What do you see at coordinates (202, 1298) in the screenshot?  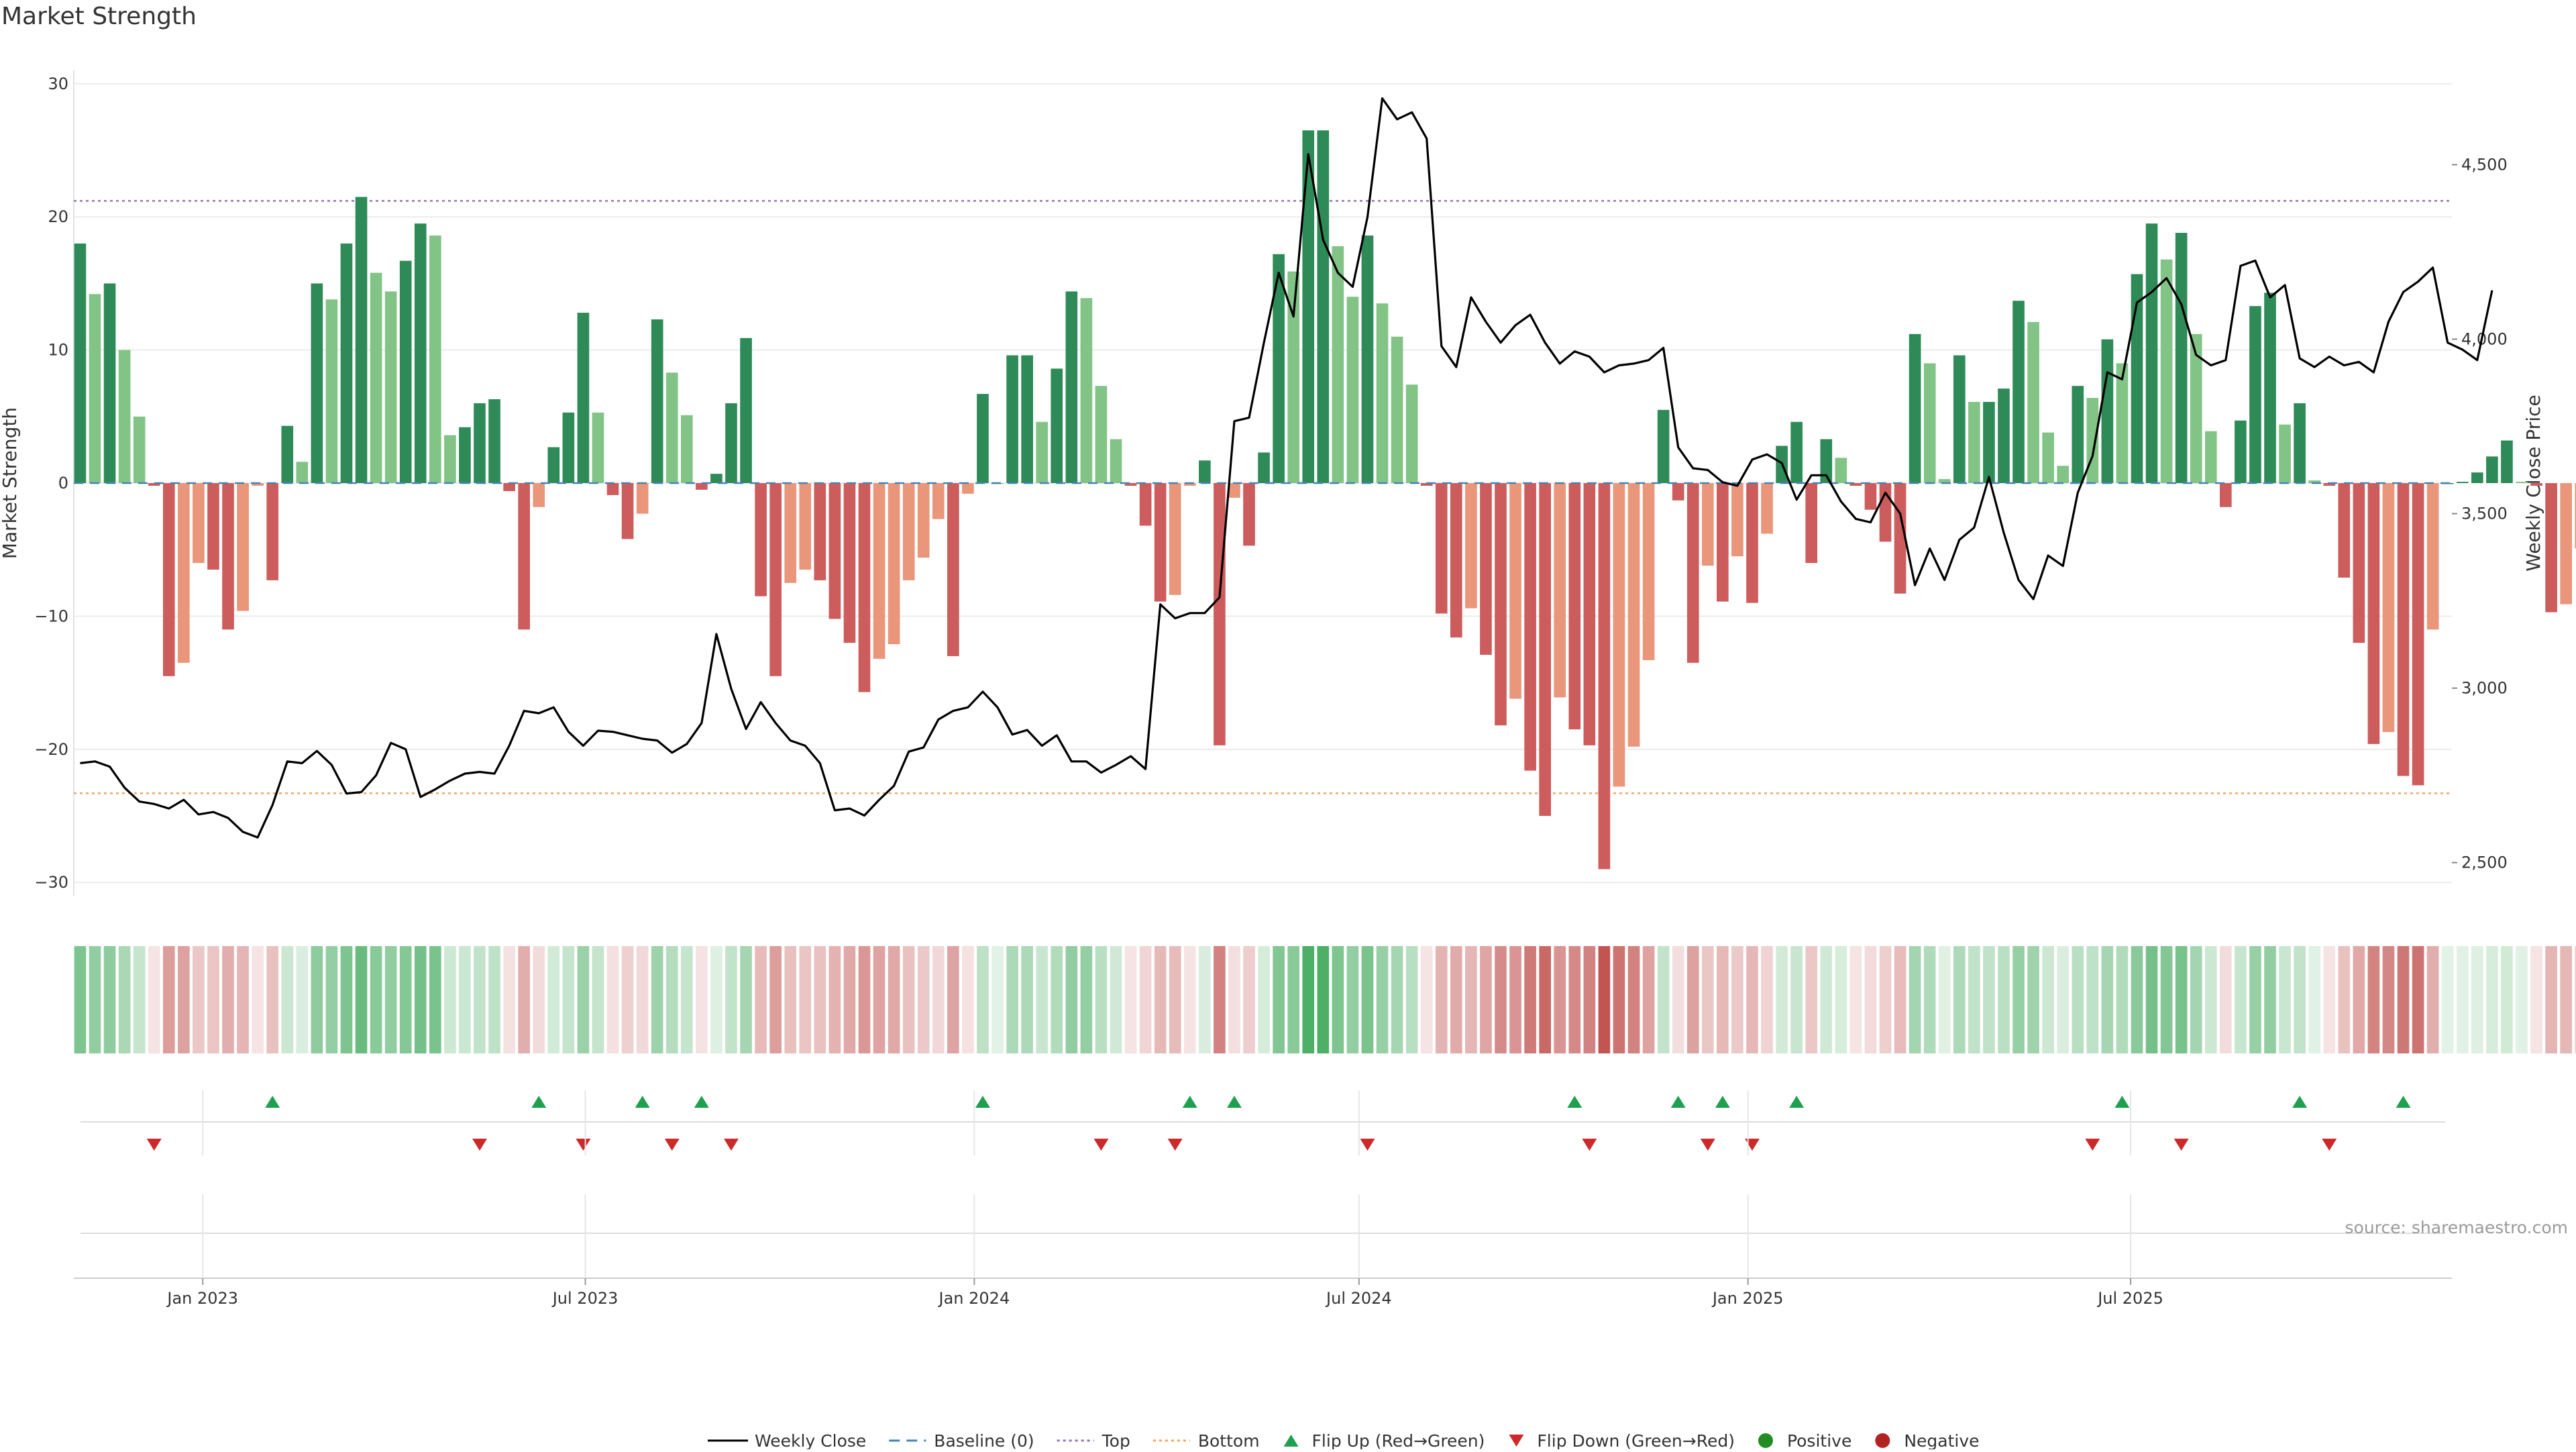 I see `x-tick-label: Jan 2023` at bounding box center [202, 1298].